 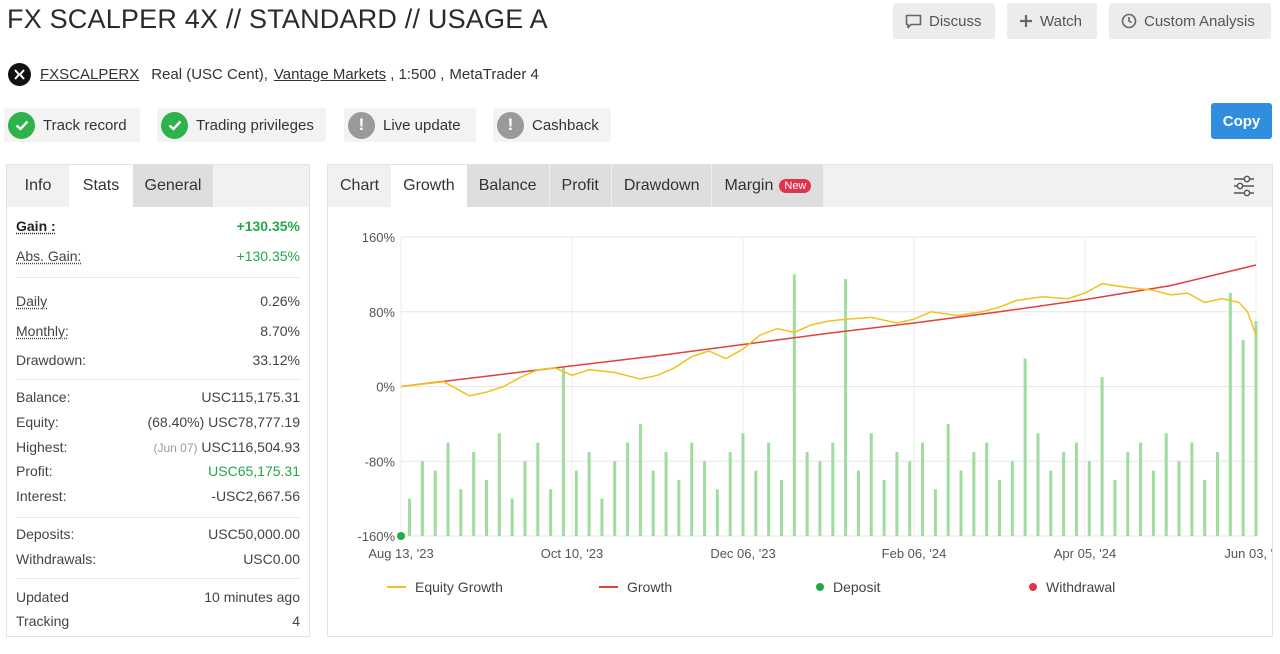 I want to click on fxscalperx-logo-icon, so click(x=19, y=74).